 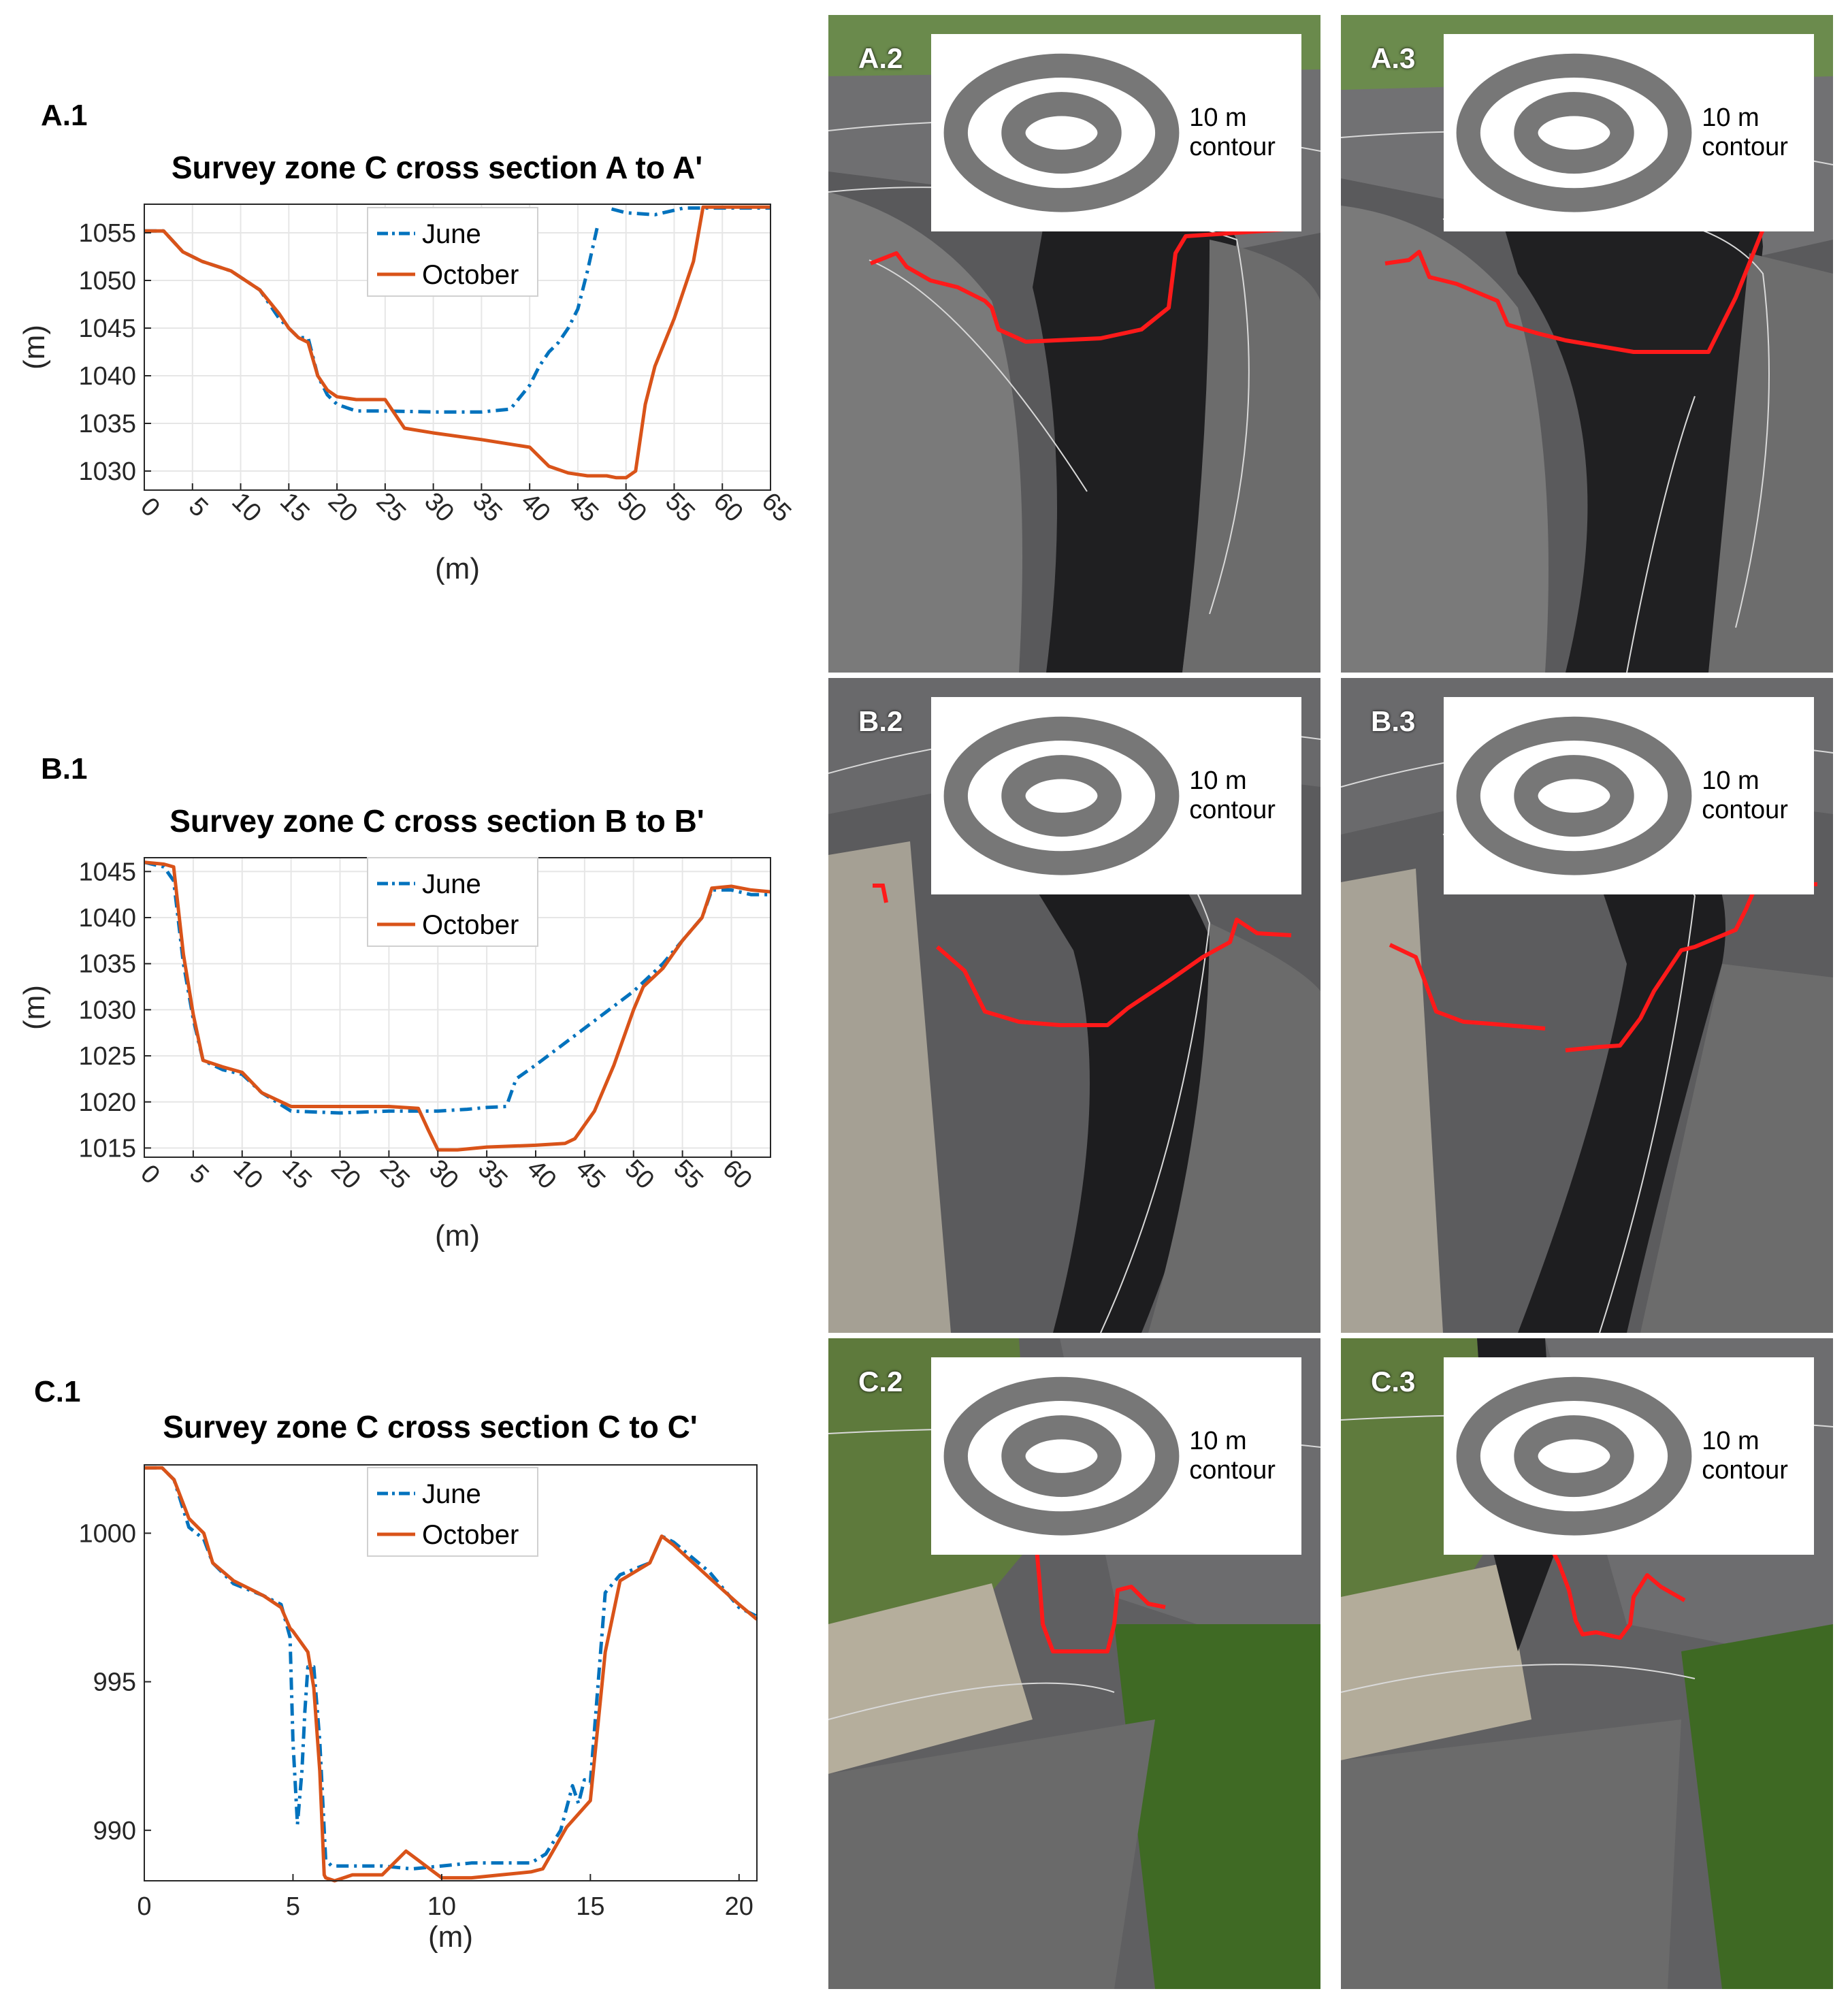 What do you see at coordinates (107, 1148) in the screenshot?
I see `y-tick-label: 1015` at bounding box center [107, 1148].